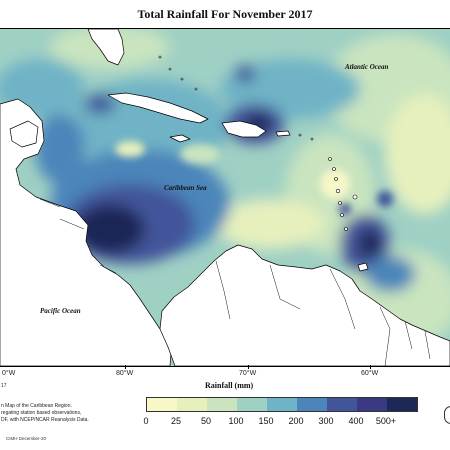 Image resolution: width=450 pixels, height=450 pixels. Describe the element at coordinates (9, 373) in the screenshot. I see `lon-label-partial: 0°W` at that location.